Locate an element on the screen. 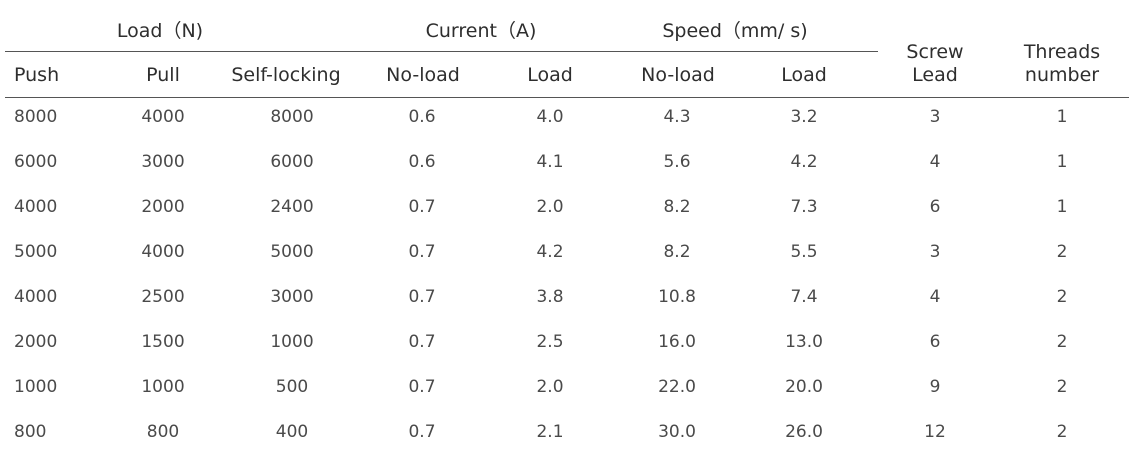 The width and height of the screenshot is (1132, 465). header-load-group: Load（N) is located at coordinates (160, 31).